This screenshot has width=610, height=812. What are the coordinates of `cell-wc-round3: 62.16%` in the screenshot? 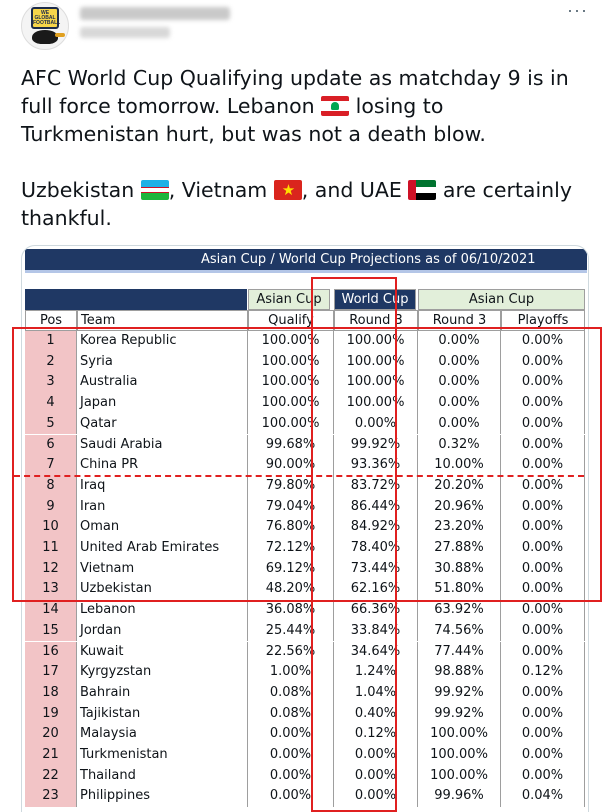 It's located at (376, 590).